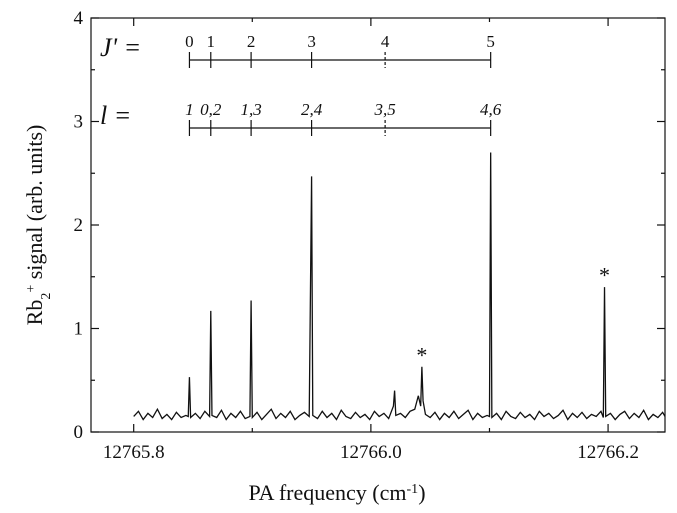 The height and width of the screenshot is (513, 677). What do you see at coordinates (385, 41) in the screenshot?
I see `ladder-tick-label: 4` at bounding box center [385, 41].